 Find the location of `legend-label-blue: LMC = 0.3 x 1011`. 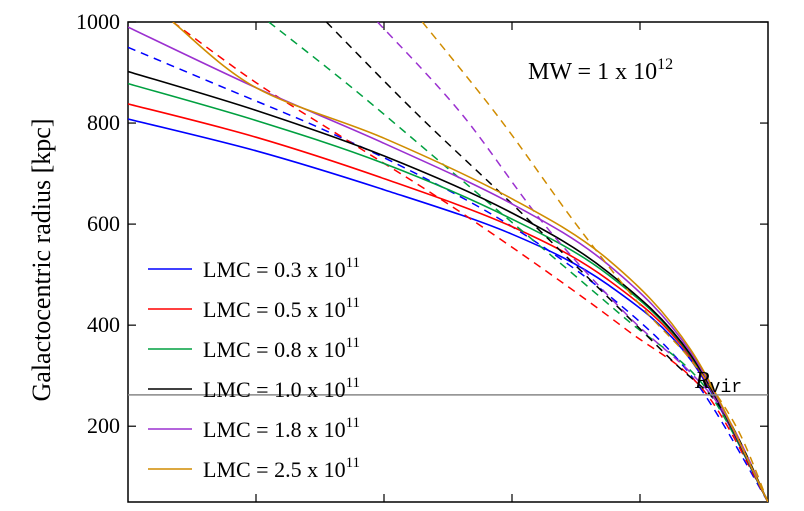

legend-label-blue: LMC = 0.3 x 1011 is located at coordinates (281, 268).